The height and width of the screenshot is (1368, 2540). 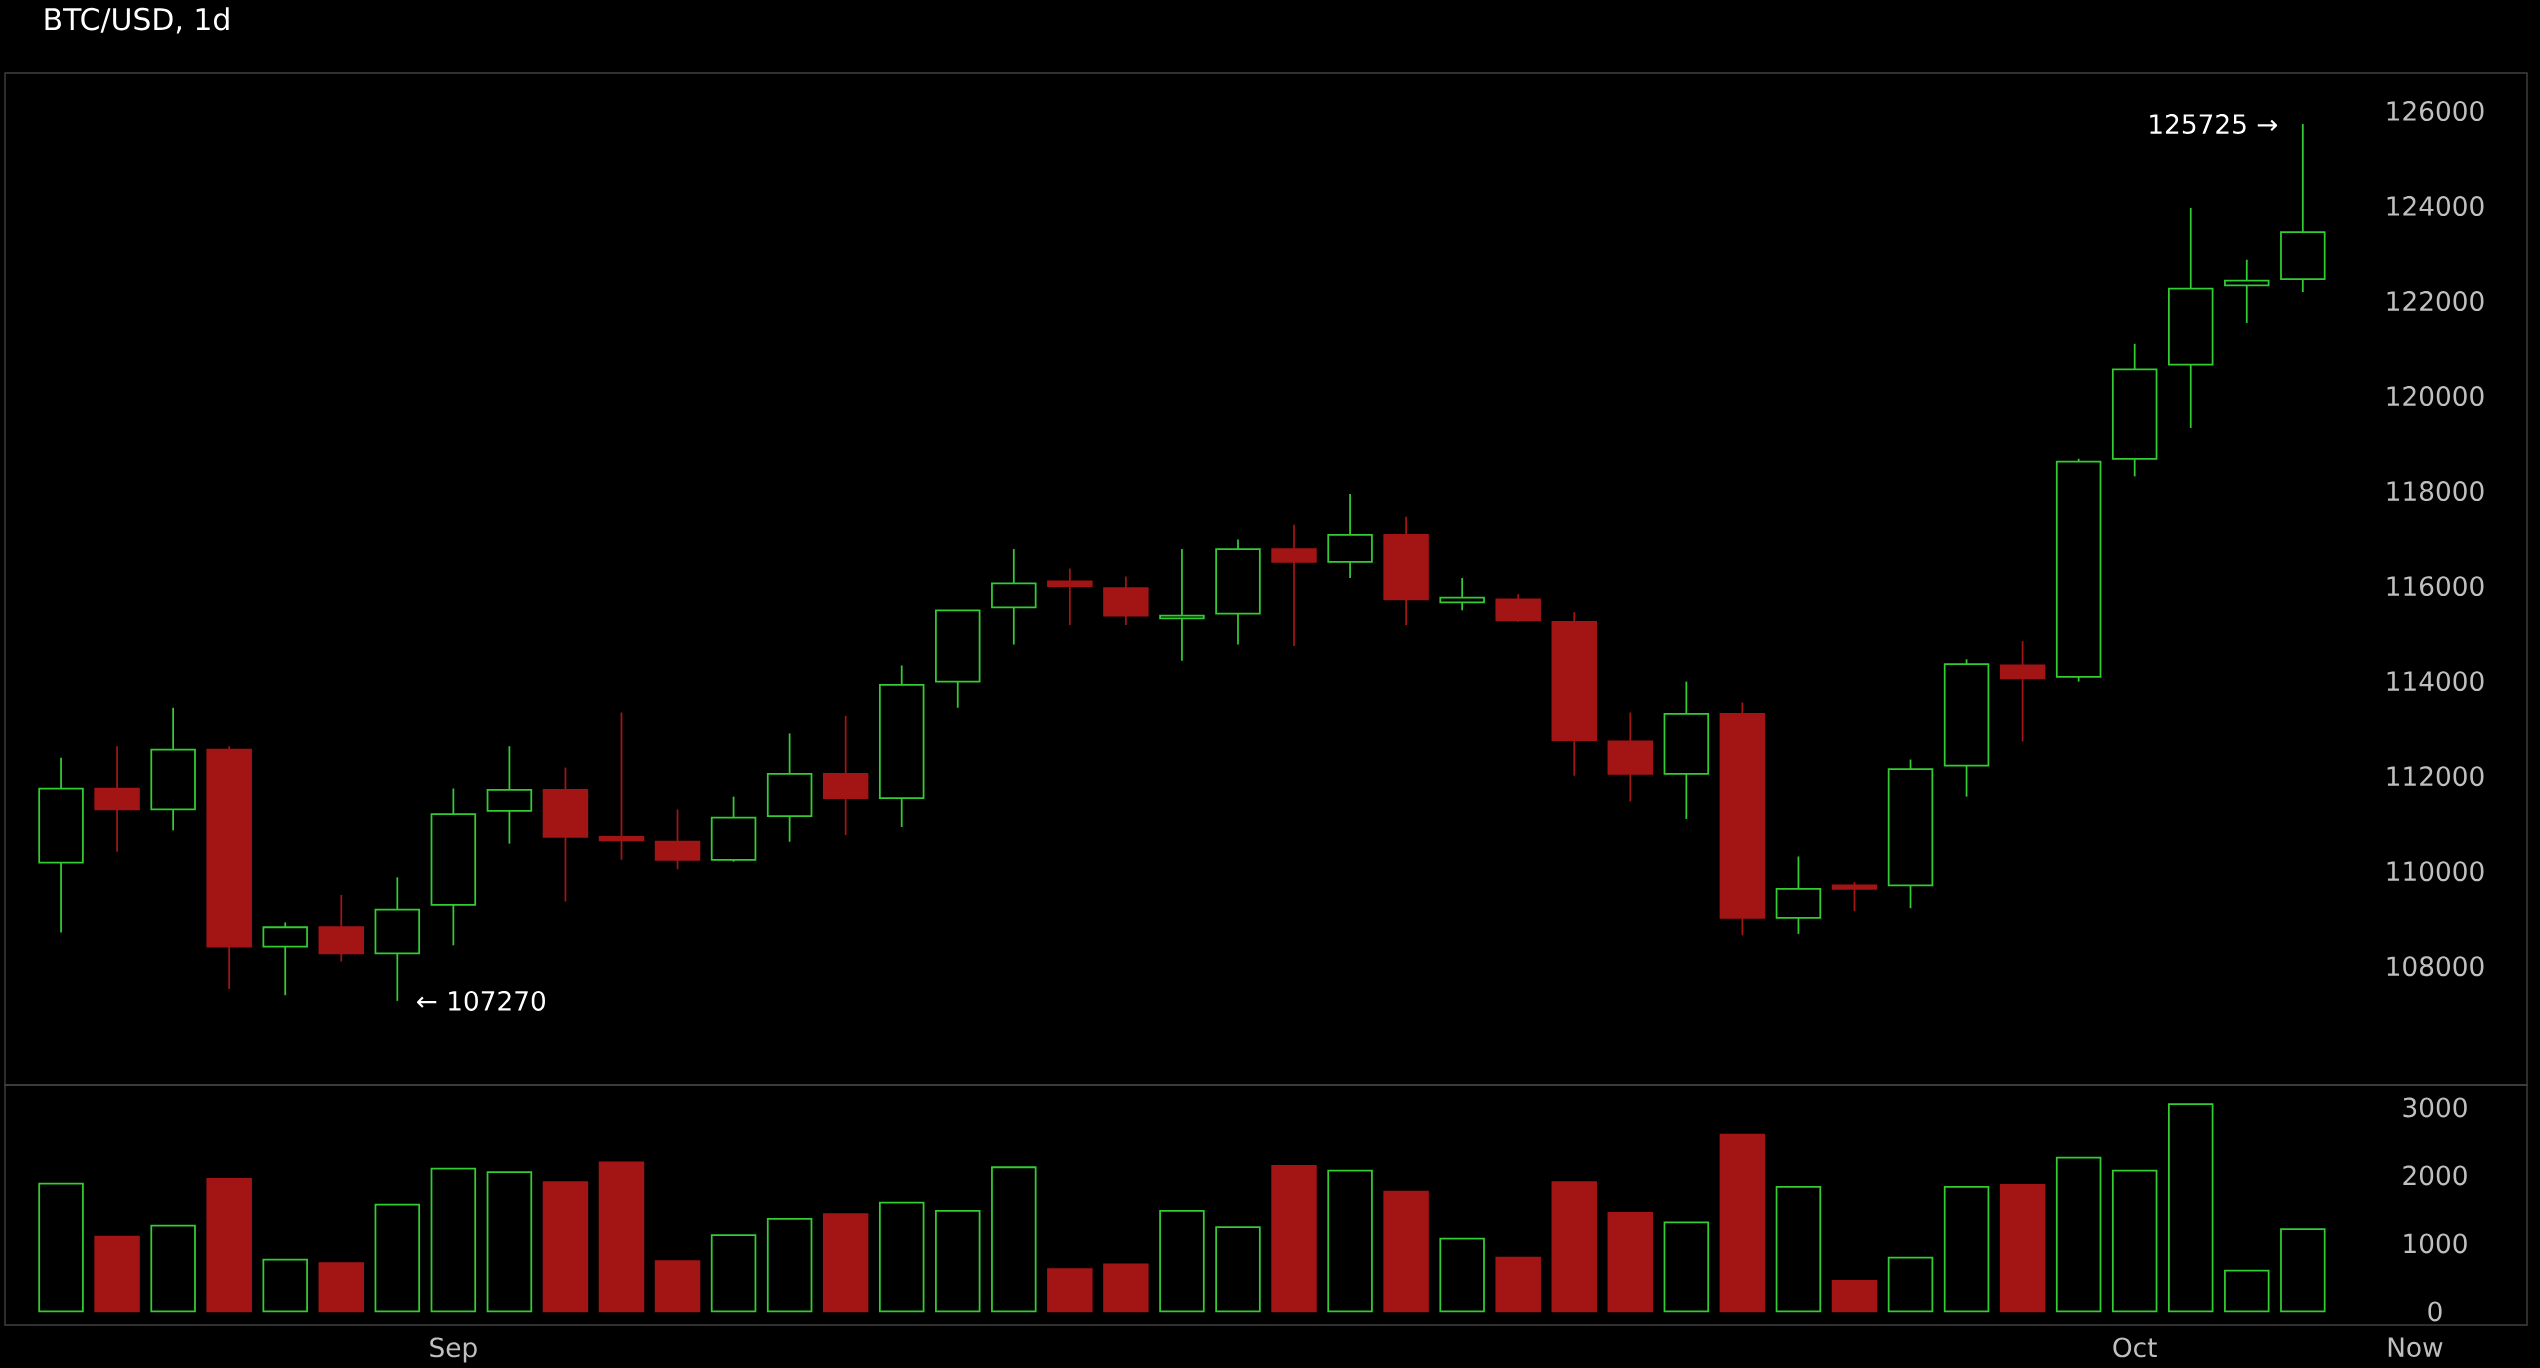 What do you see at coordinates (2435, 301) in the screenshot?
I see `y-tick-label: 122000` at bounding box center [2435, 301].